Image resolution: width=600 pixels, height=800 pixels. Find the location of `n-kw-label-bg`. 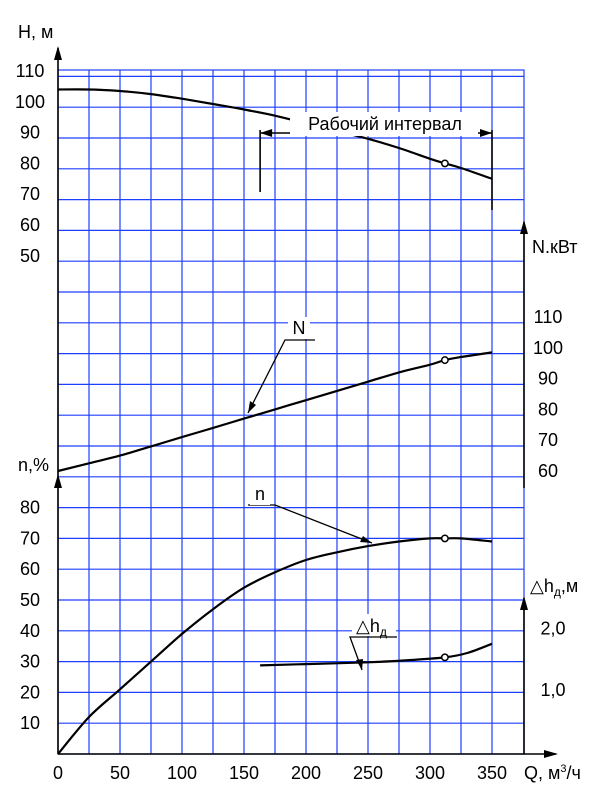

n-kw-label-bg is located at coordinates (299, 328).